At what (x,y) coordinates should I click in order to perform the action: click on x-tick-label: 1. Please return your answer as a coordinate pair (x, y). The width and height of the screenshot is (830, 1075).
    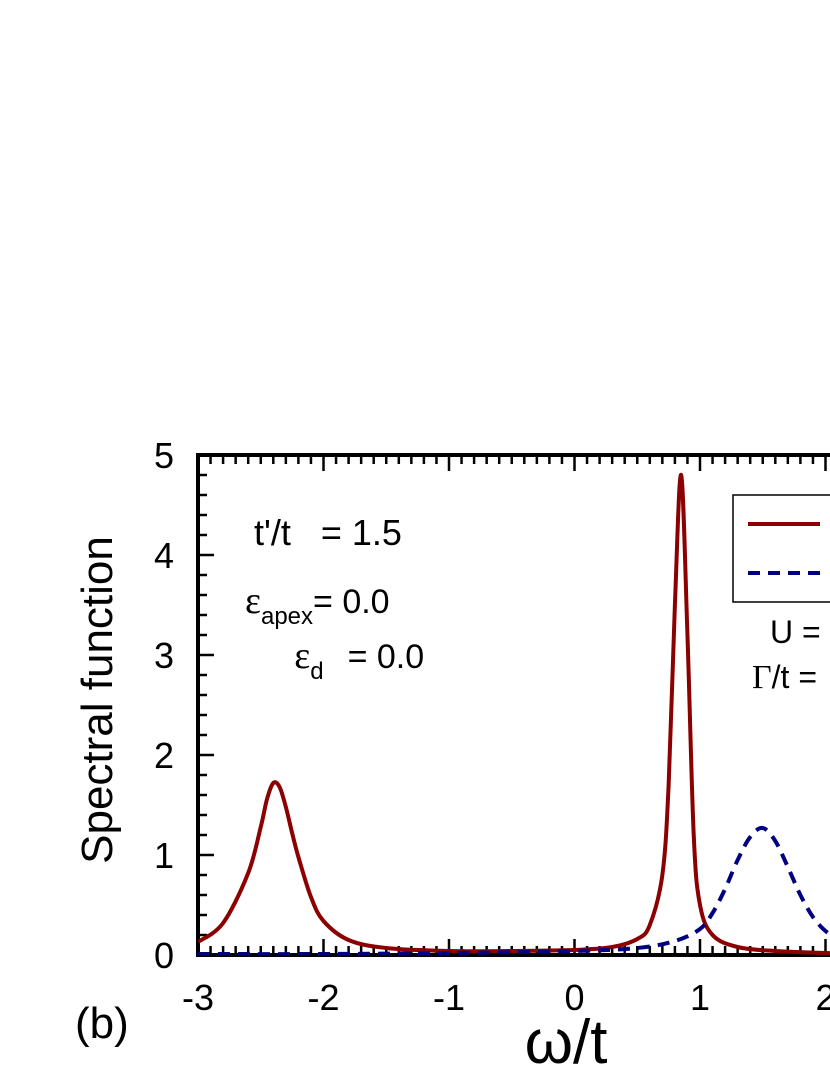
    Looking at the image, I should click on (700, 997).